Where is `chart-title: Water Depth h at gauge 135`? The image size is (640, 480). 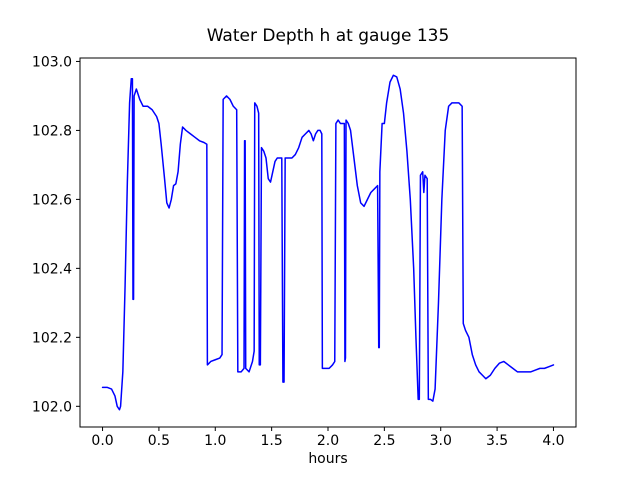
chart-title: Water Depth h at gauge 135 is located at coordinates (328, 36).